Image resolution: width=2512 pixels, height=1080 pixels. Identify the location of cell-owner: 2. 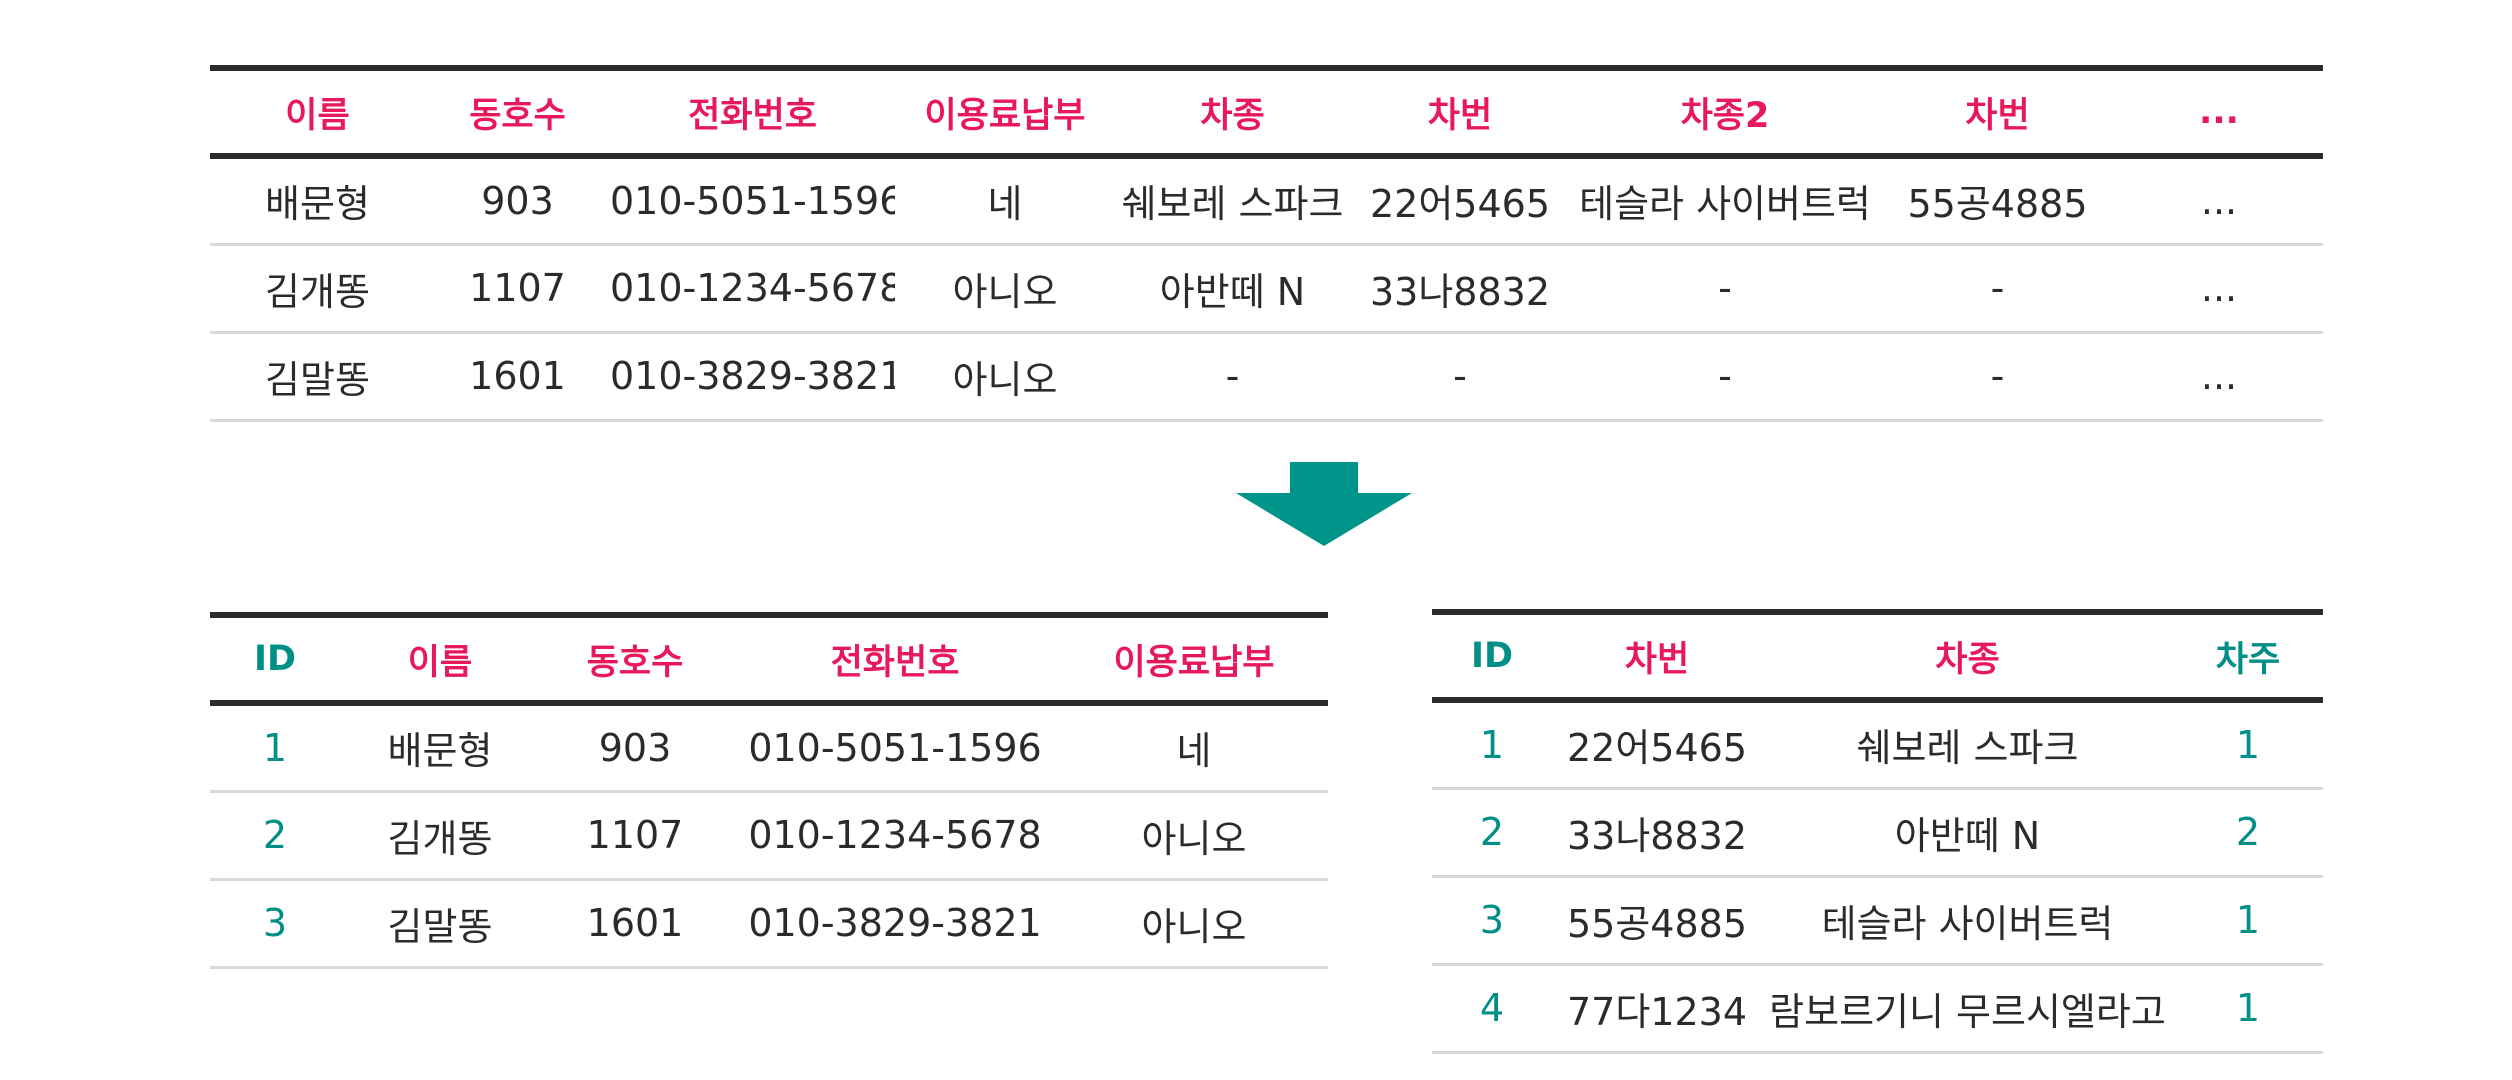
(2248, 833).